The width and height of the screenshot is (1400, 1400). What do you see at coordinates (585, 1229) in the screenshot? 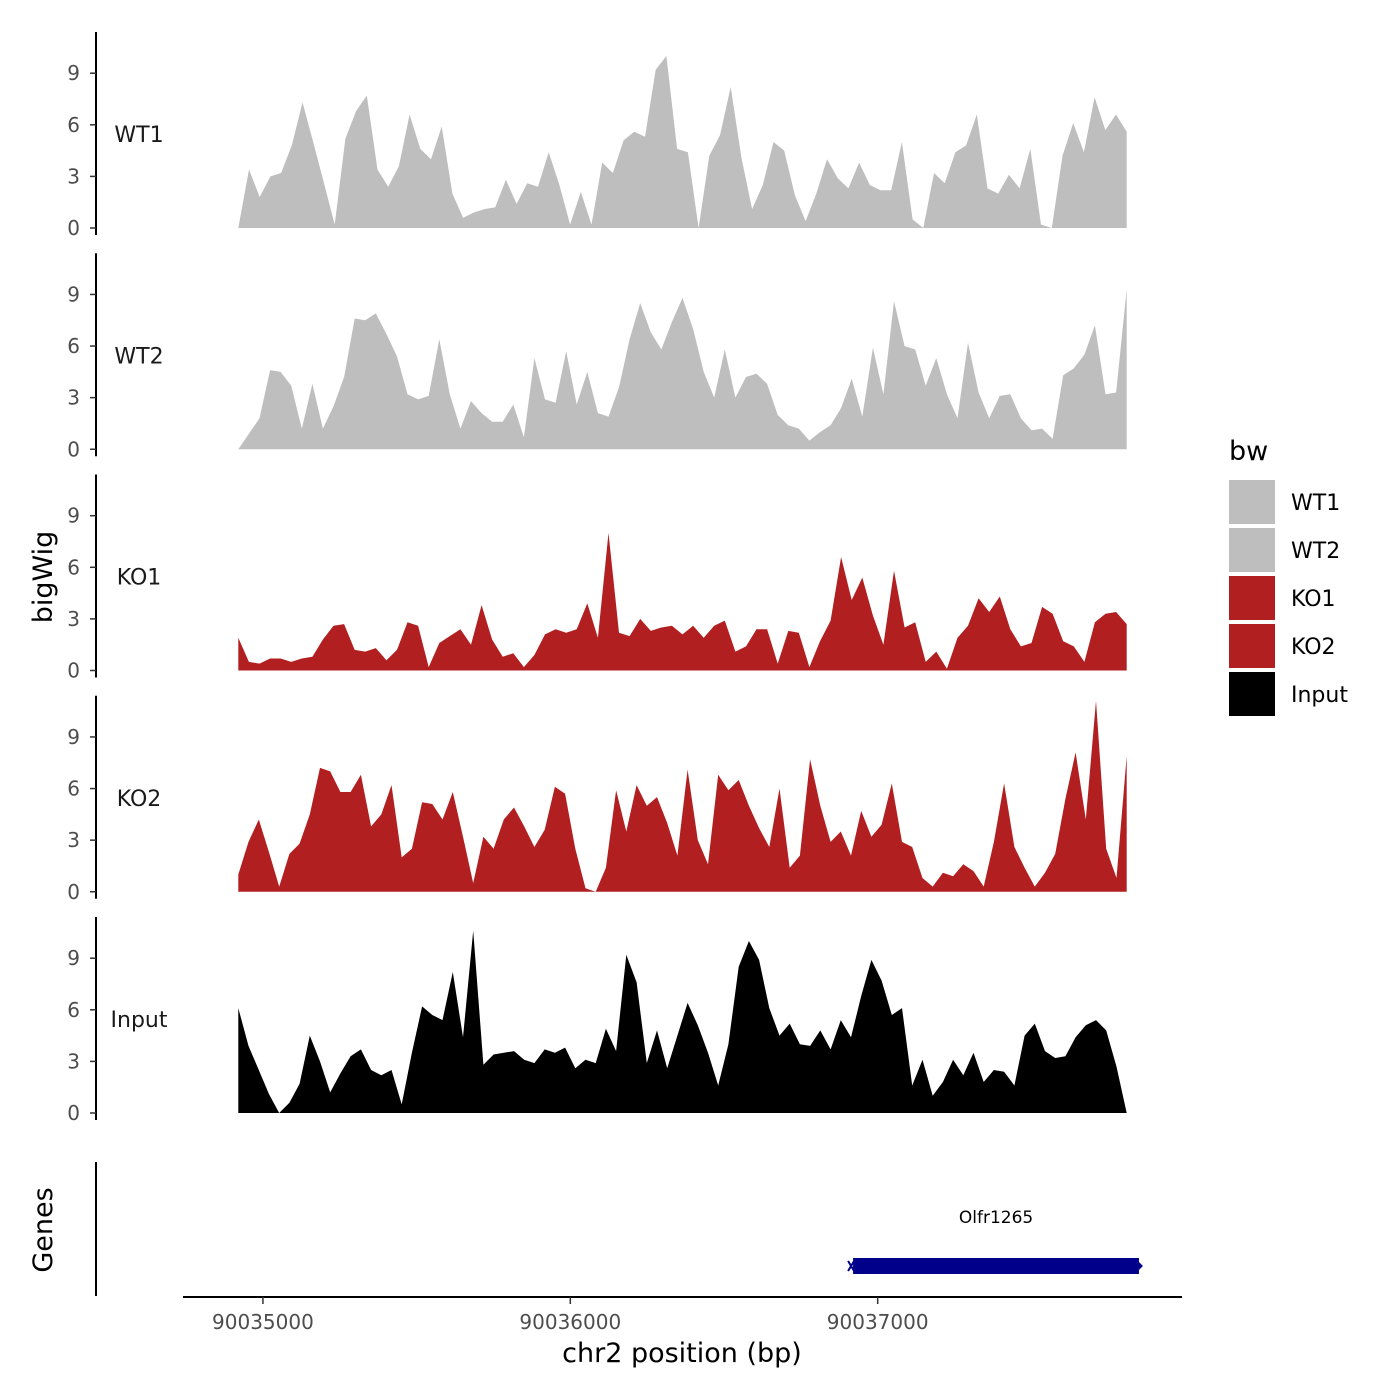
I see `genes-panel: Genes Olfr1265` at bounding box center [585, 1229].